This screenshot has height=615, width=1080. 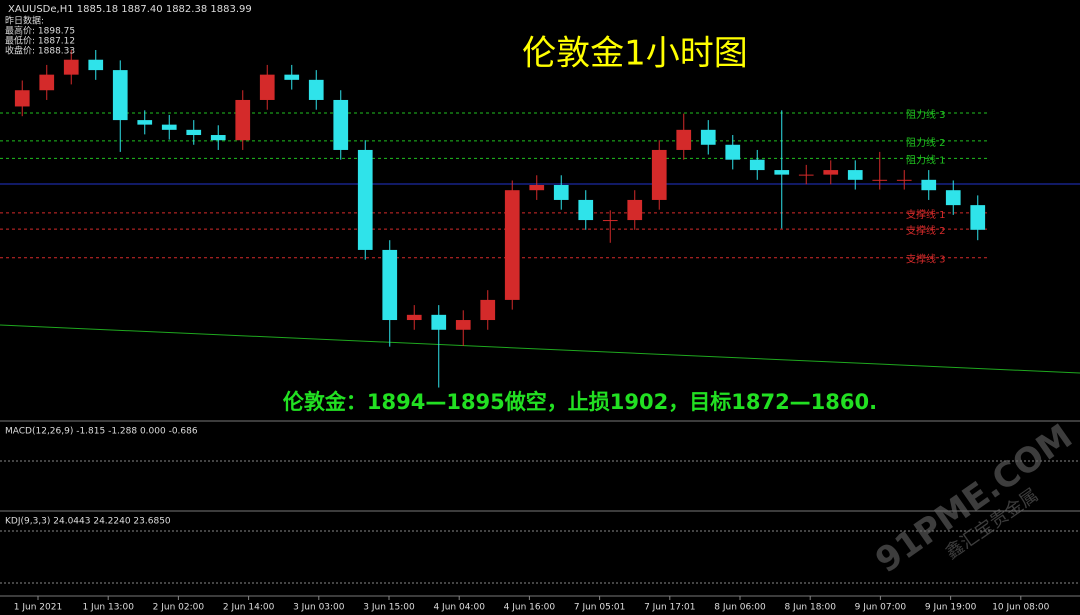 What do you see at coordinates (635, 54) in the screenshot?
I see `chart-title: 伦敦金1小时图` at bounding box center [635, 54].